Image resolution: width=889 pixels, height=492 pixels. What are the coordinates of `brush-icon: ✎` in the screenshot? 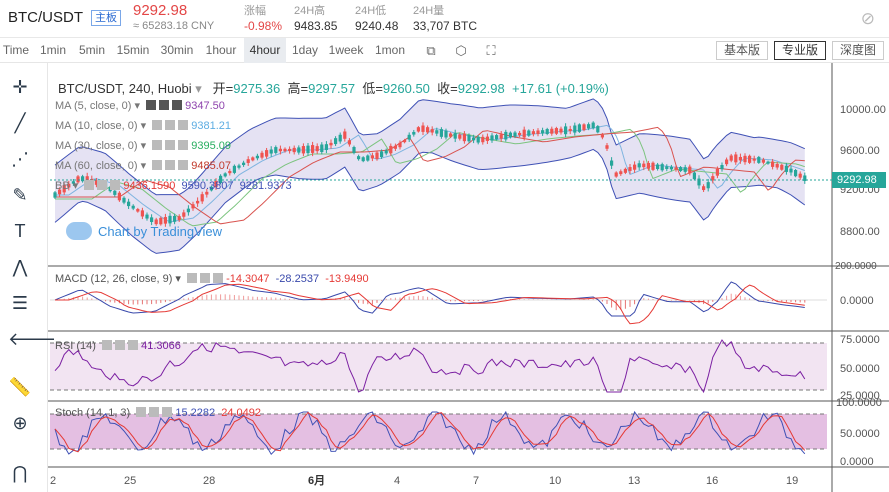 It's located at (20, 195).